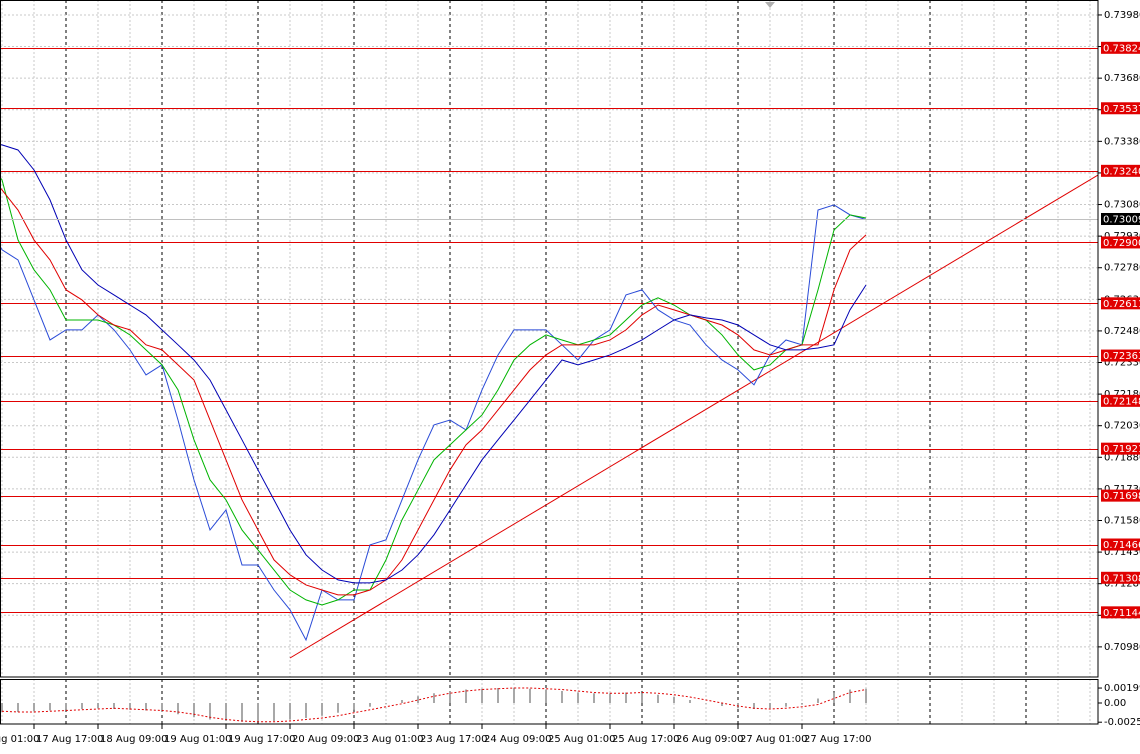 The height and width of the screenshot is (754, 1140). I want to click on level-label: 0.72148, so click(1121, 401).